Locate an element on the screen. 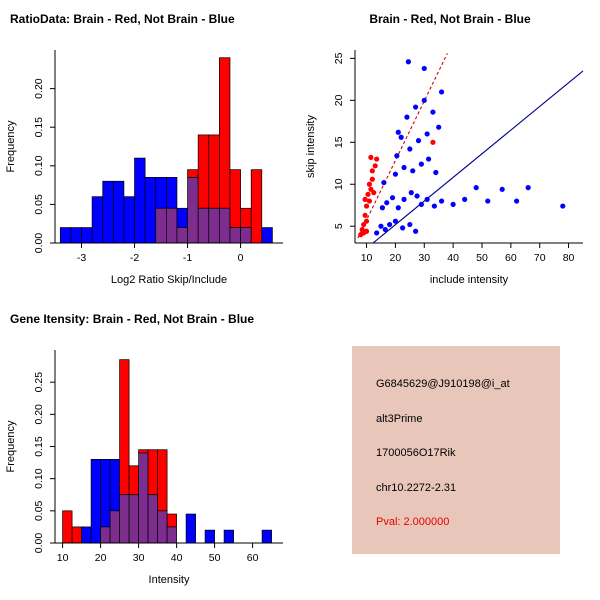 This screenshot has width=600, height=600. splice-type-text: alt3Prime is located at coordinates (399, 418).